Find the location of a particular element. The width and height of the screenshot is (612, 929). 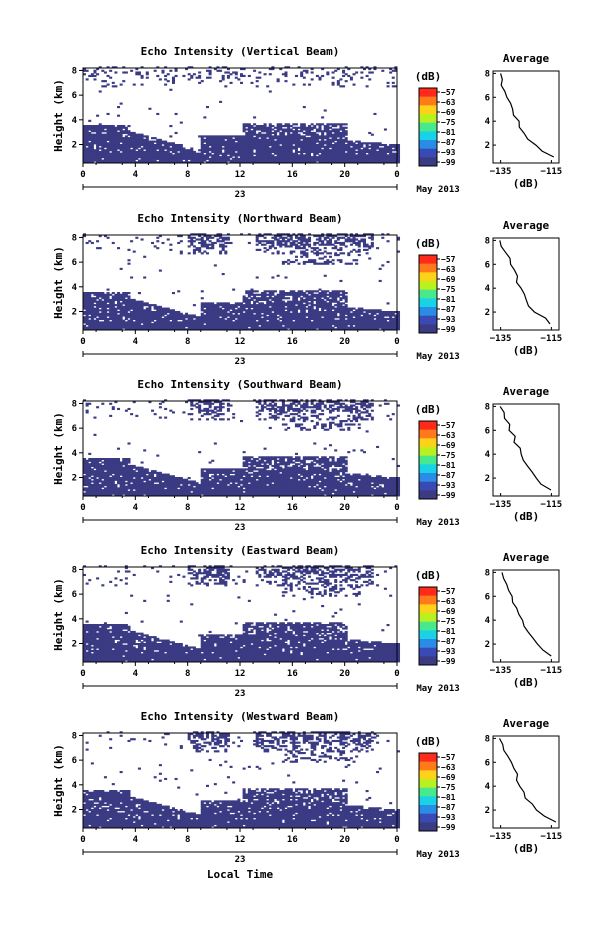

x-tick-label: 0 is located at coordinates (82, 342).